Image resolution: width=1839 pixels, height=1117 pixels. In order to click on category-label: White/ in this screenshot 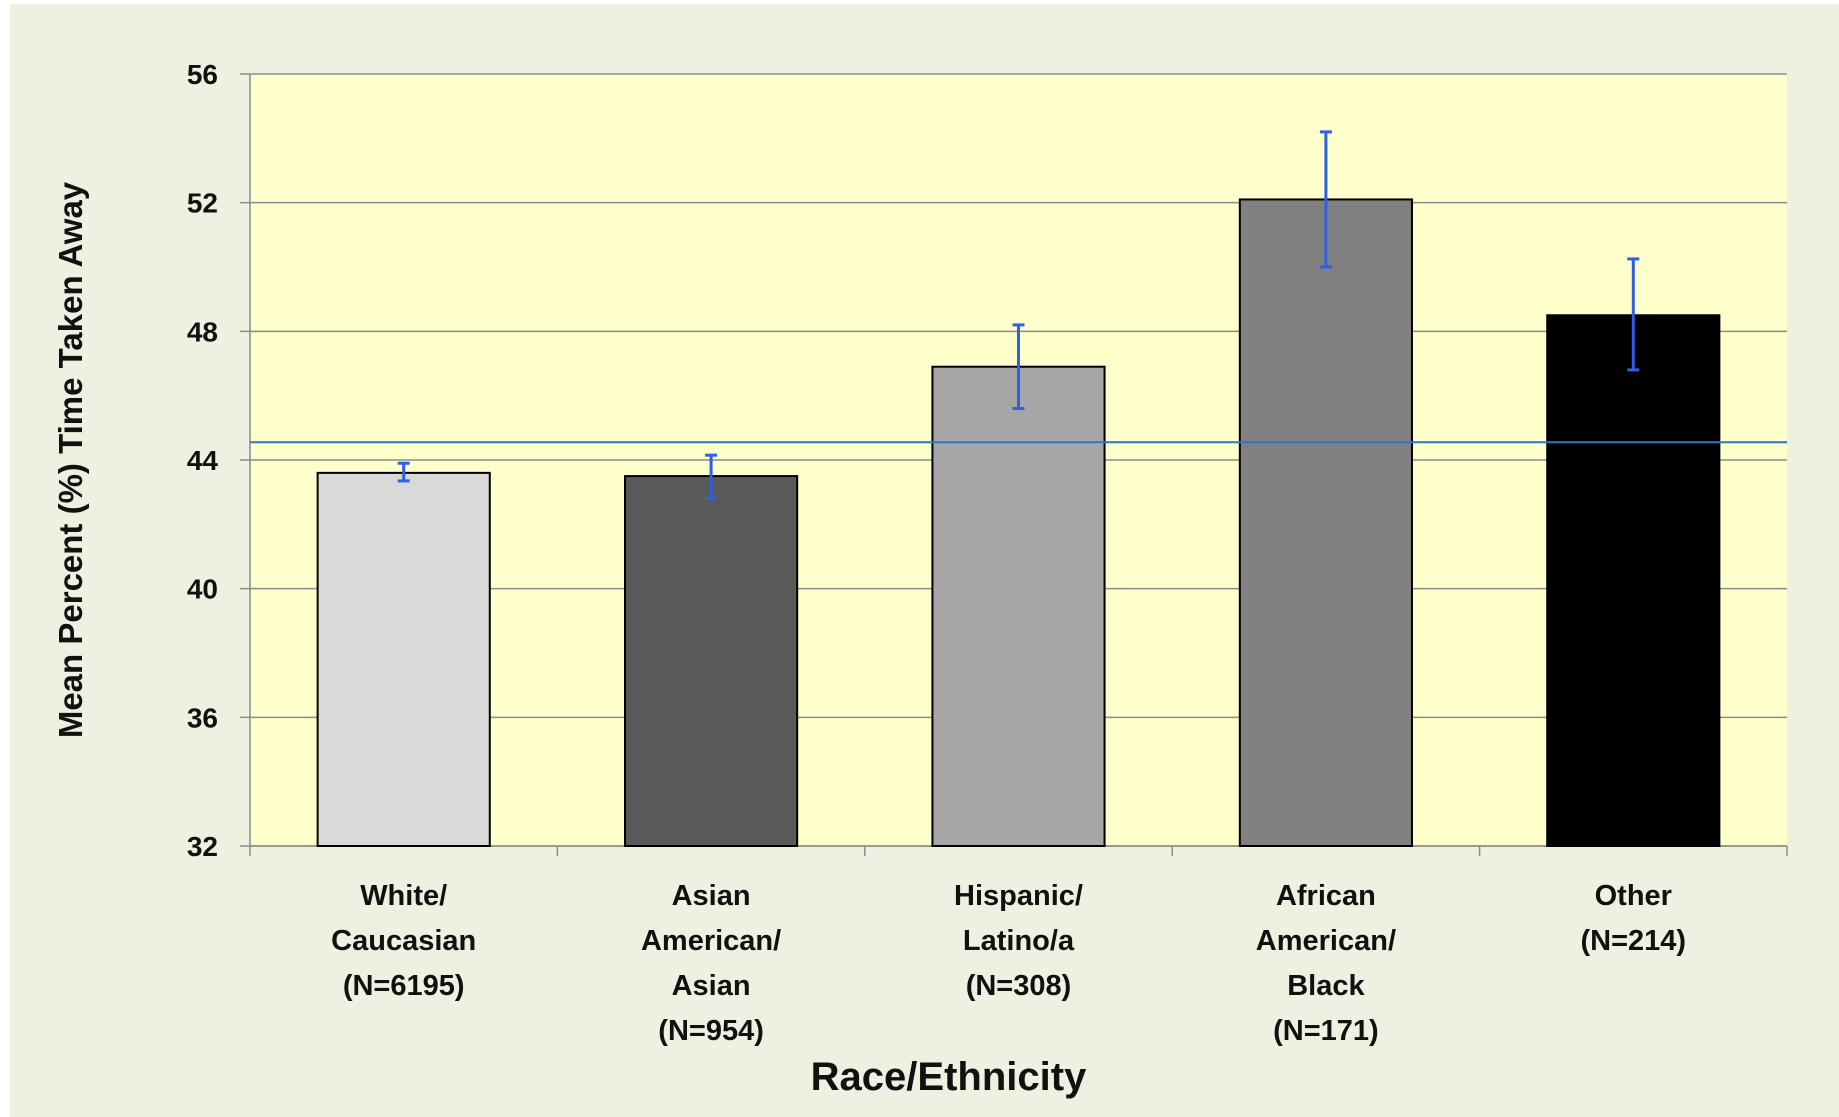, I will do `click(403, 896)`.